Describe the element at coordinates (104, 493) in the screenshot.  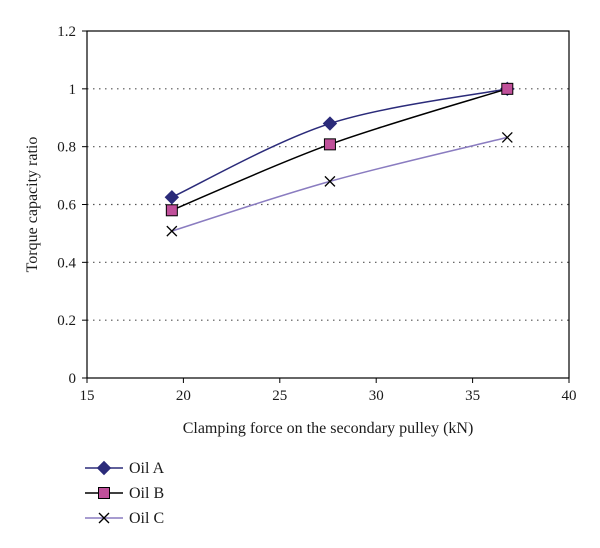
I see `legend-marker-oil-b` at that location.